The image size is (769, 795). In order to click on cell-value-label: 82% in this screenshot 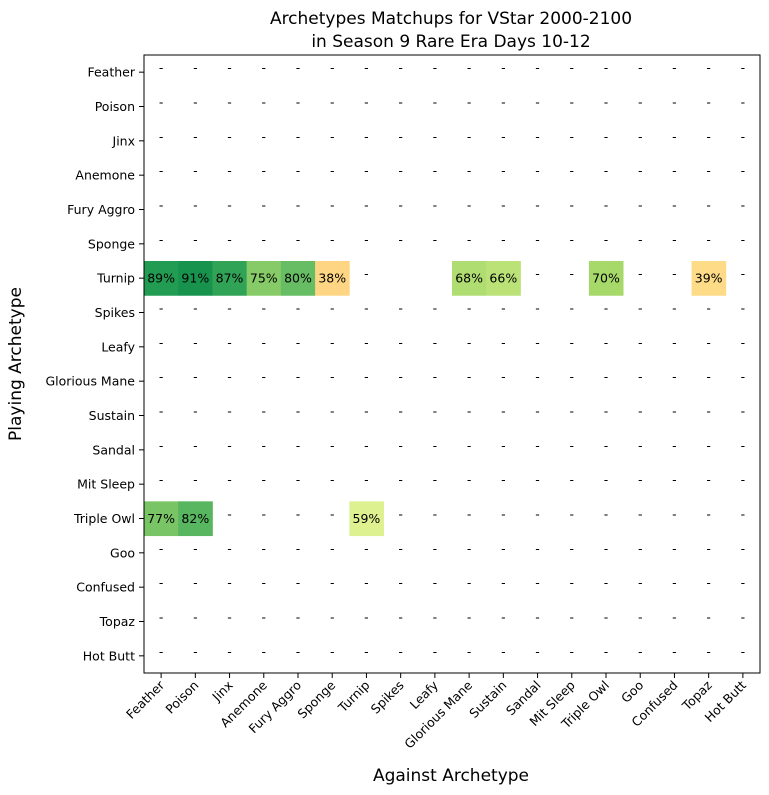, I will do `click(195, 518)`.